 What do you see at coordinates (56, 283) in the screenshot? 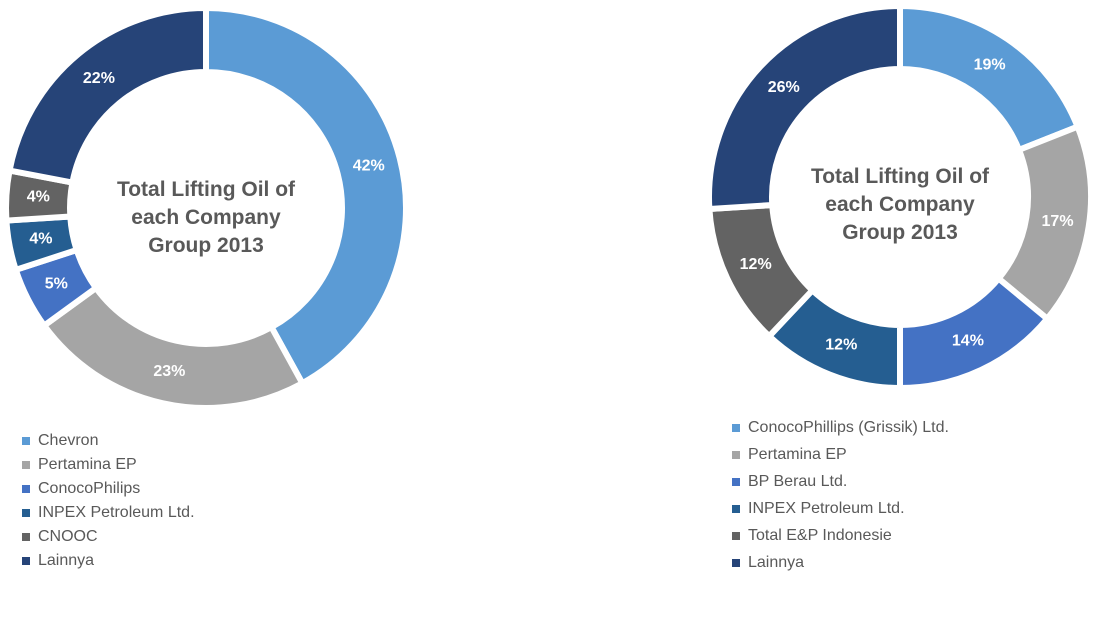
I see `data-label: 5%` at bounding box center [56, 283].